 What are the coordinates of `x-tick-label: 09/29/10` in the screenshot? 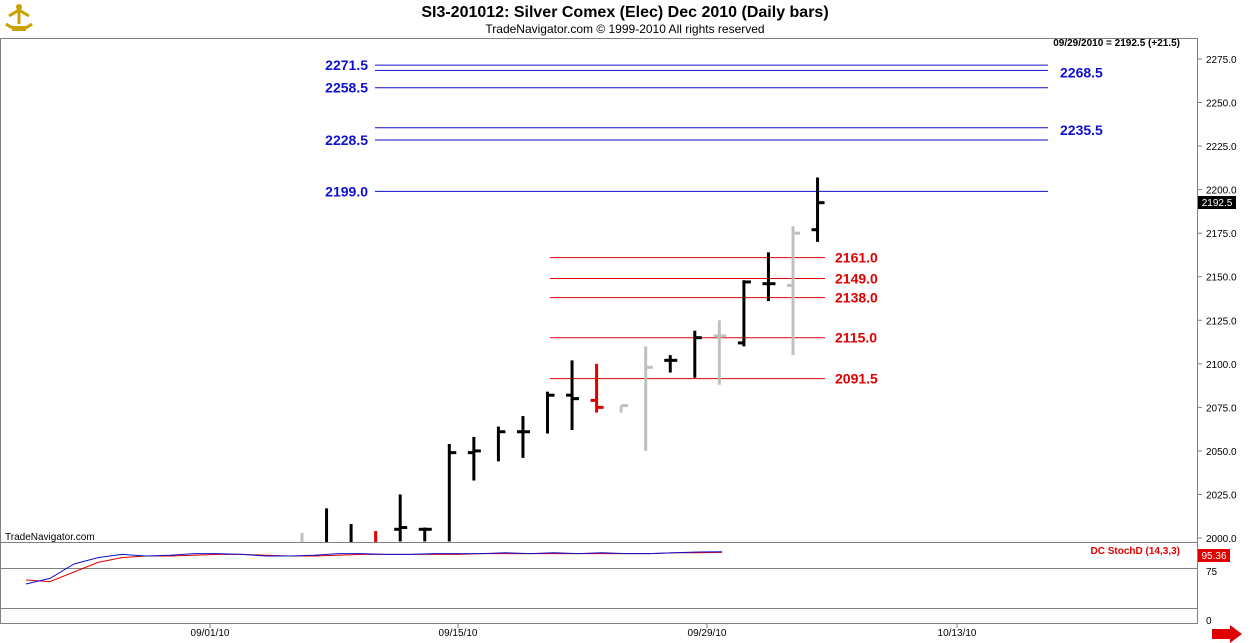 It's located at (707, 633).